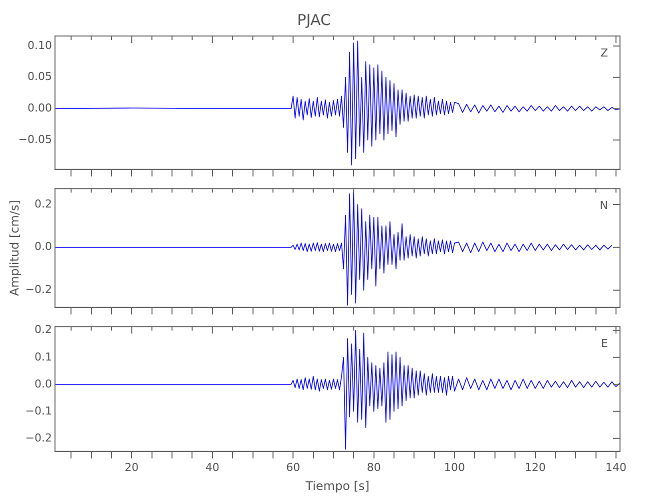 This screenshot has width=650, height=500. What do you see at coordinates (604, 343) in the screenshot?
I see `annotation: E` at bounding box center [604, 343].